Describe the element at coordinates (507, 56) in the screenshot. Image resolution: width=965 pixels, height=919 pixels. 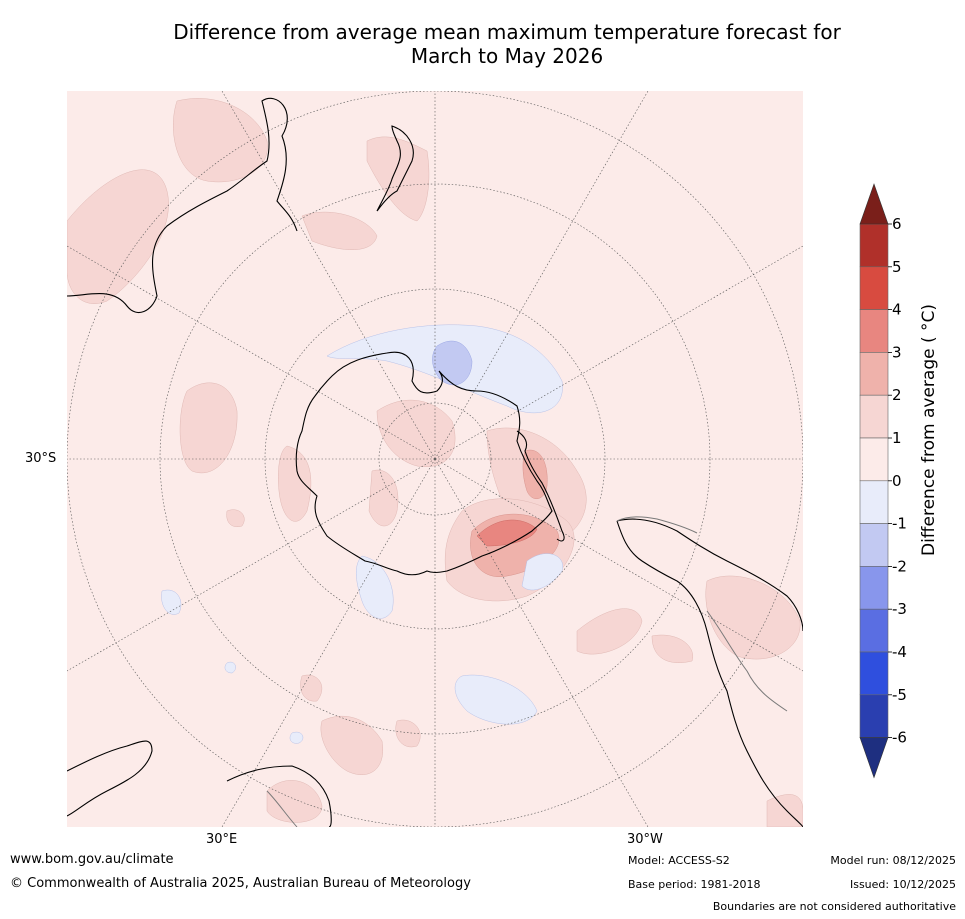
I see `title-line-2: March to May 2026` at that location.